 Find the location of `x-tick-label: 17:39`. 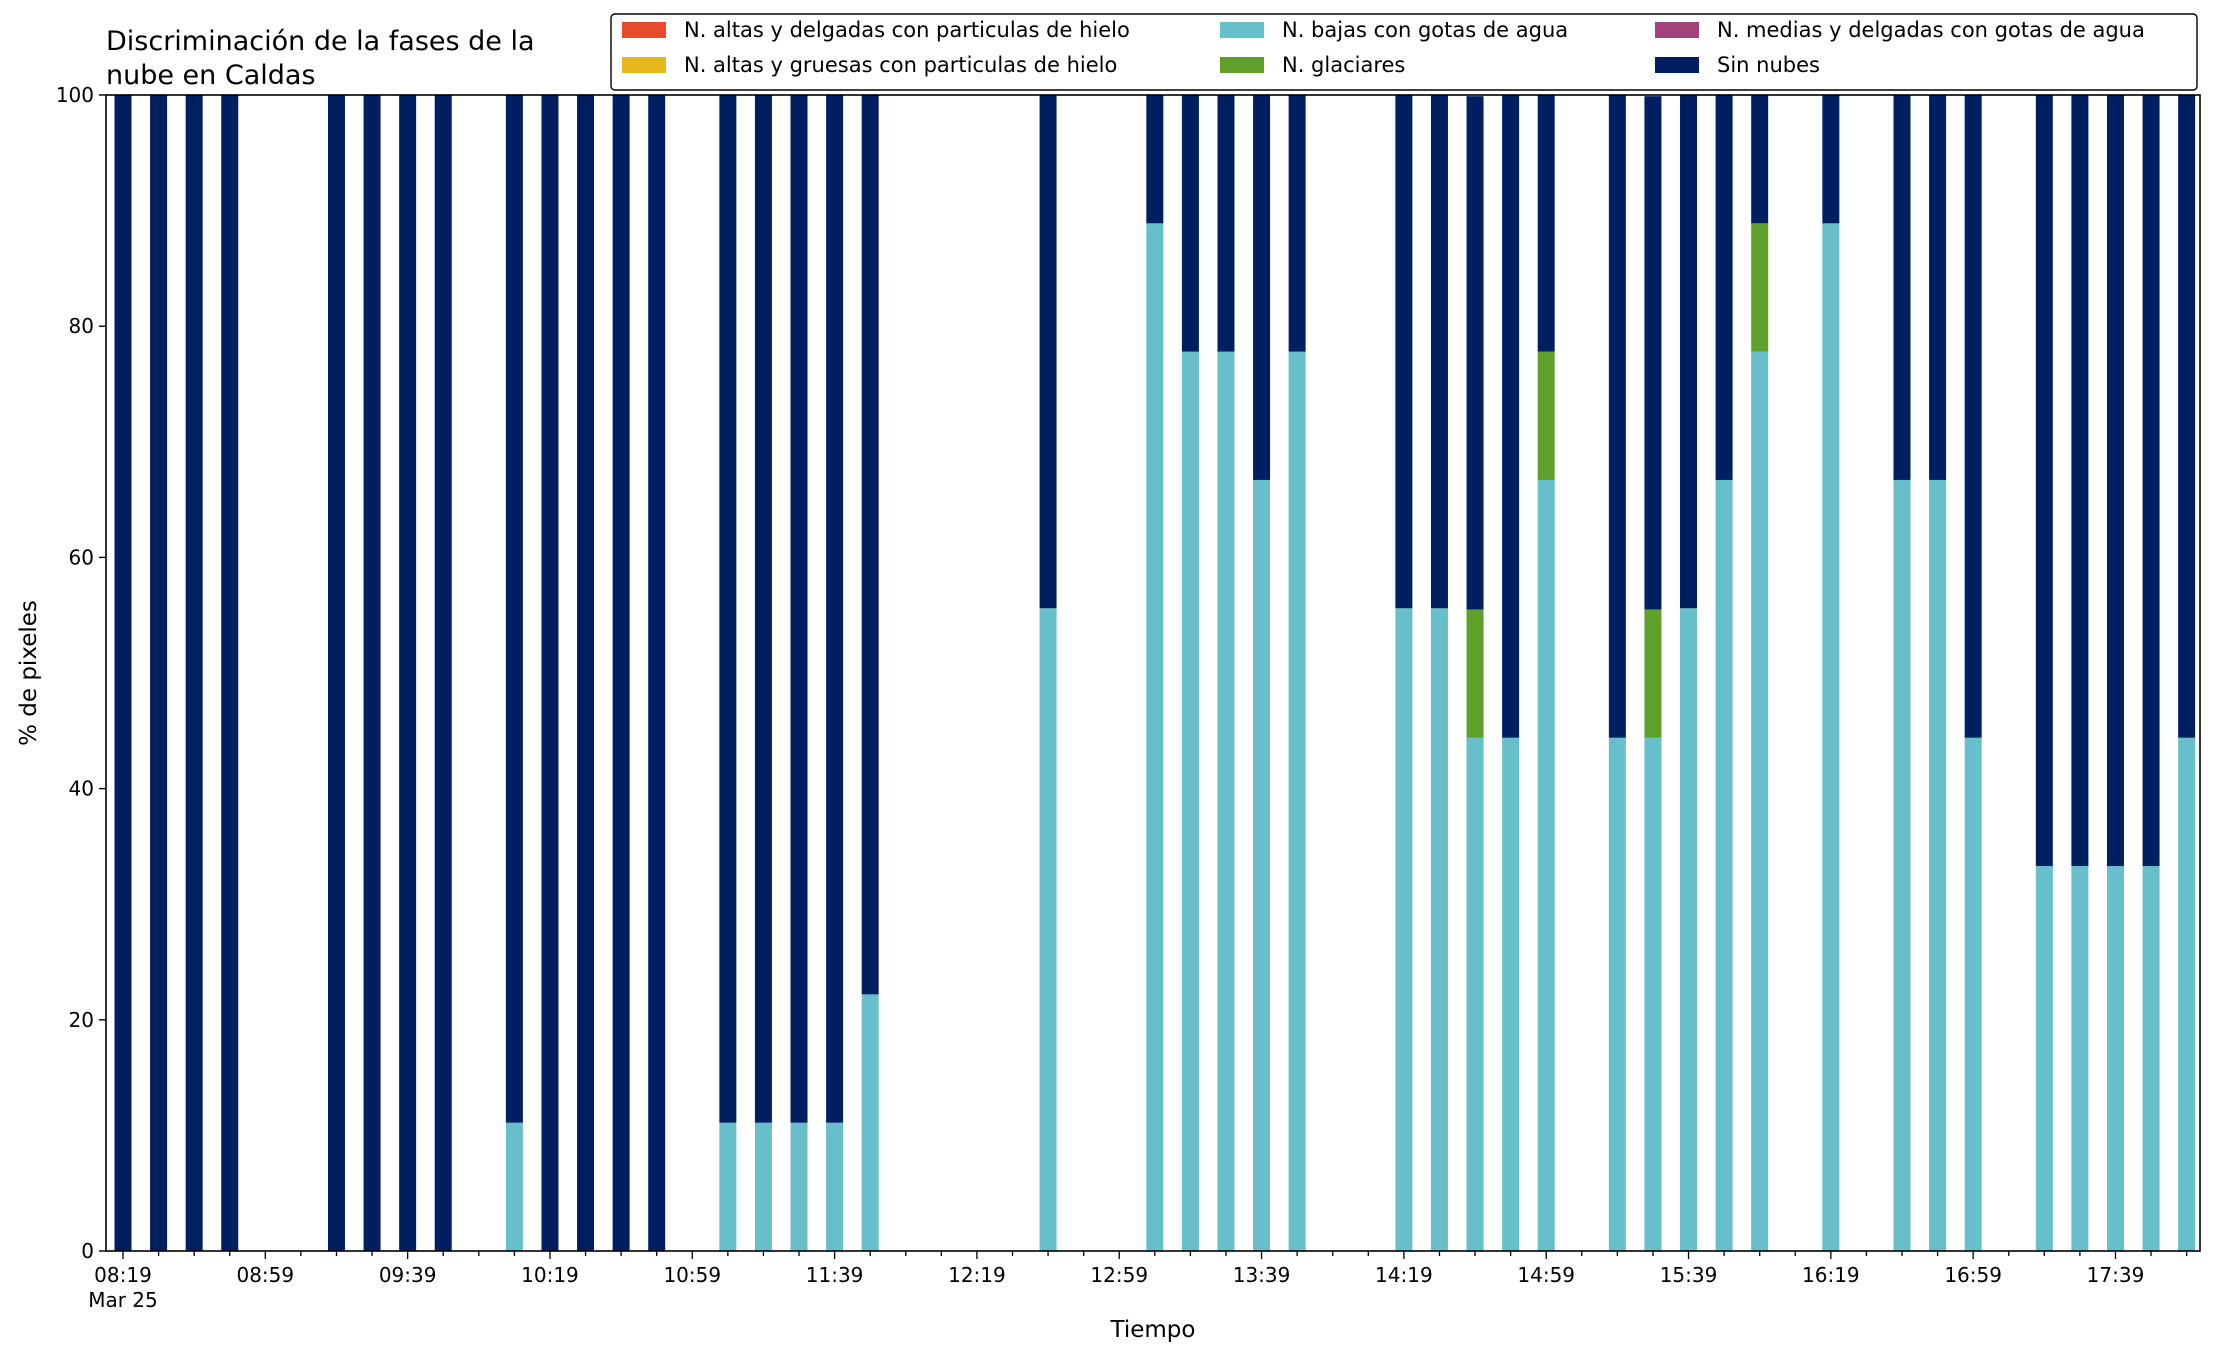

x-tick-label: 17:39 is located at coordinates (2116, 1275).